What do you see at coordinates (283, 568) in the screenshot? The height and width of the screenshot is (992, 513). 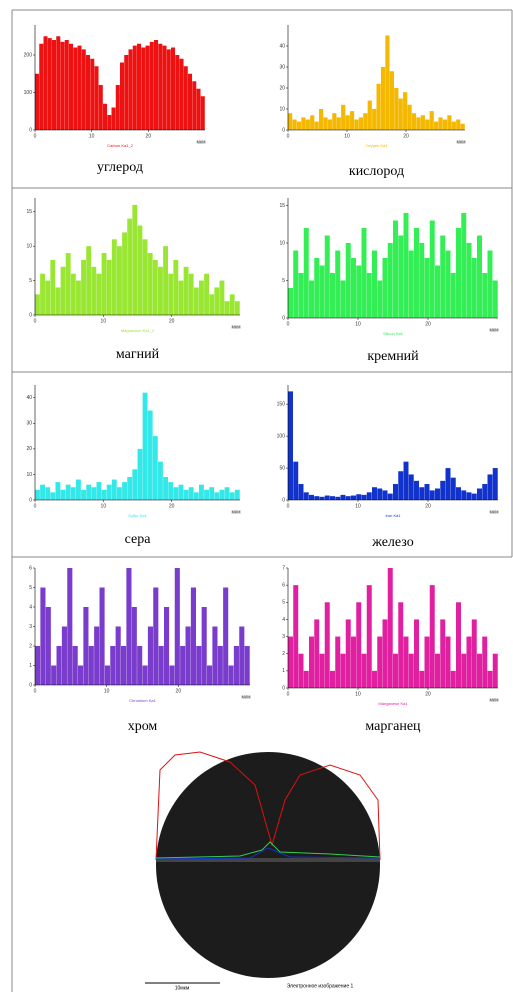 I see `y-tick-label: 7` at bounding box center [283, 568].